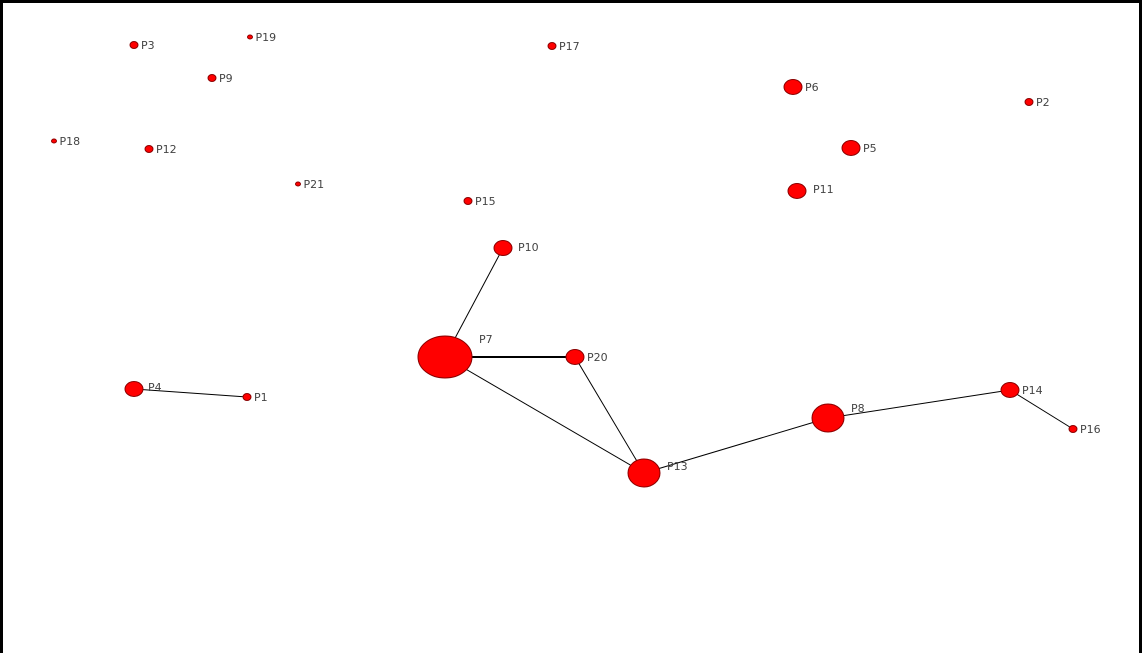 This screenshot has width=1142, height=656. I want to click on node-label-p21: P21, so click(314, 184).